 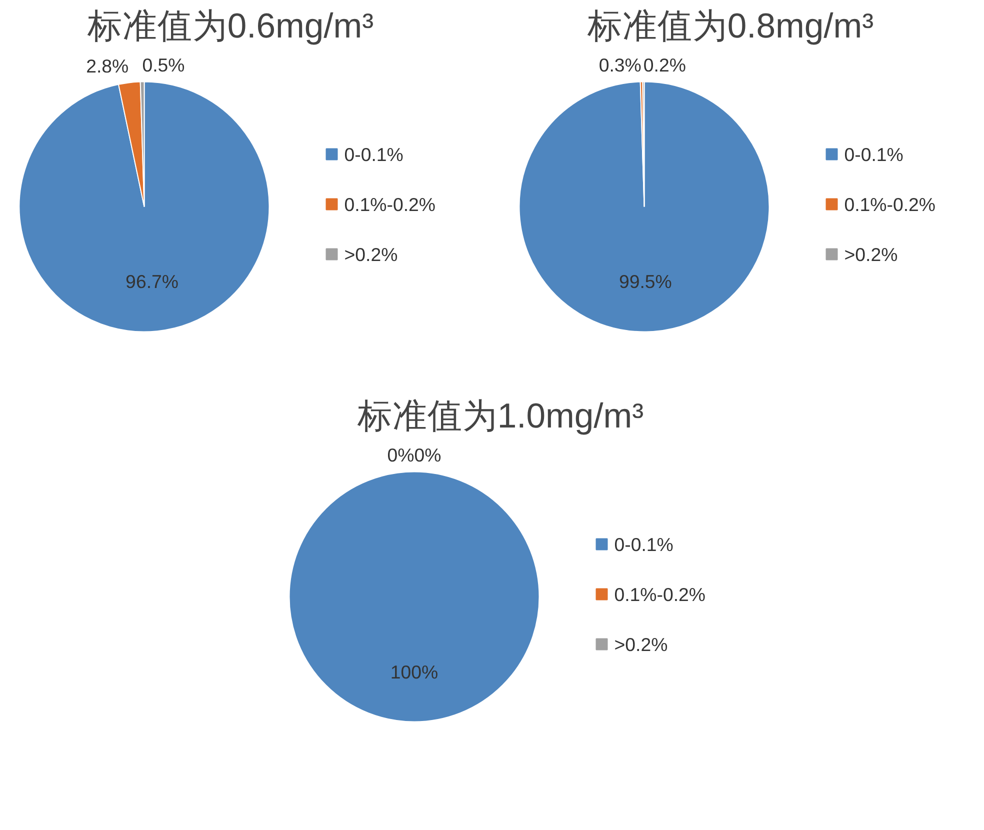 I want to click on chart-title: 标准值为0.8mg/m³, so click(x=730, y=27).